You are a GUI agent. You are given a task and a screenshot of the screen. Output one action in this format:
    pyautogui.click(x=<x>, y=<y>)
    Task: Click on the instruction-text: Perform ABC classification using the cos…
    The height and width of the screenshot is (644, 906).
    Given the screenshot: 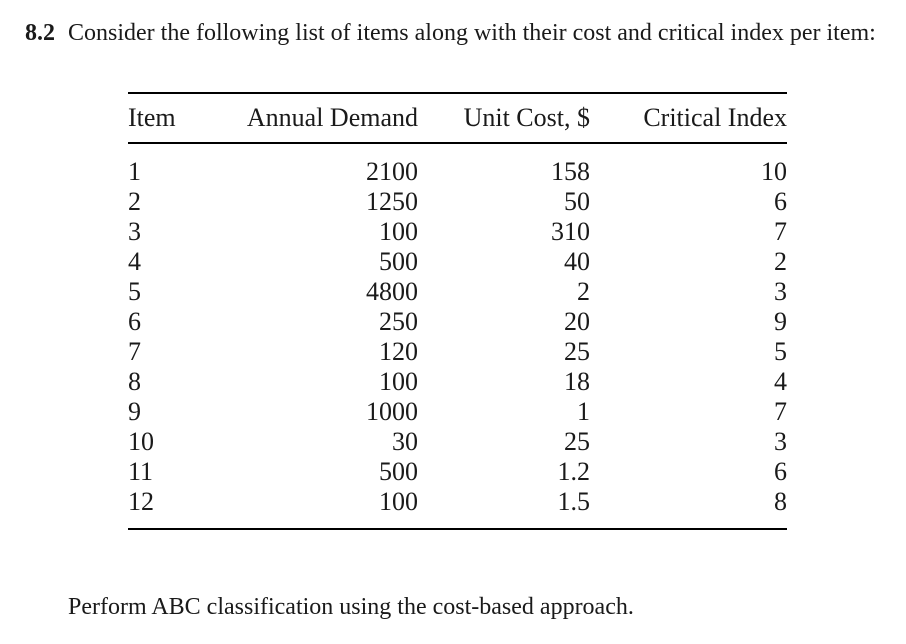 What is the action you would take?
    pyautogui.click(x=351, y=607)
    